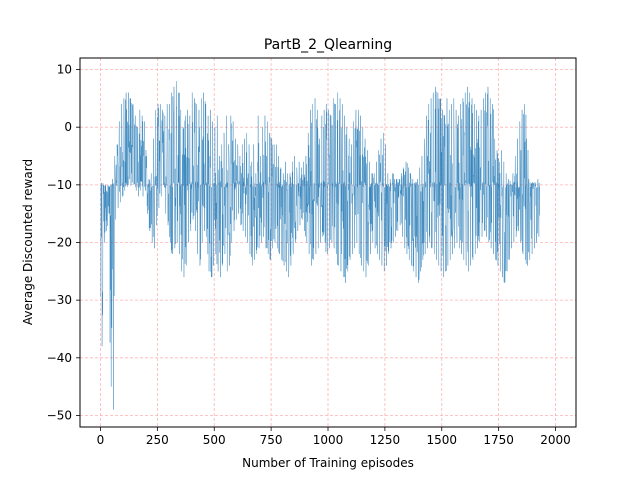  Describe the element at coordinates (271, 440) in the screenshot. I see `x-tick-label: 750` at that location.